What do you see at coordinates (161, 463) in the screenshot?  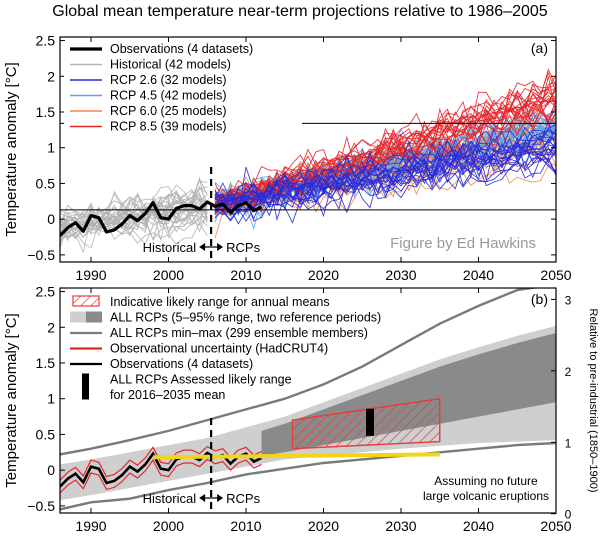 I see `obs-uncertainty-upper` at bounding box center [161, 463].